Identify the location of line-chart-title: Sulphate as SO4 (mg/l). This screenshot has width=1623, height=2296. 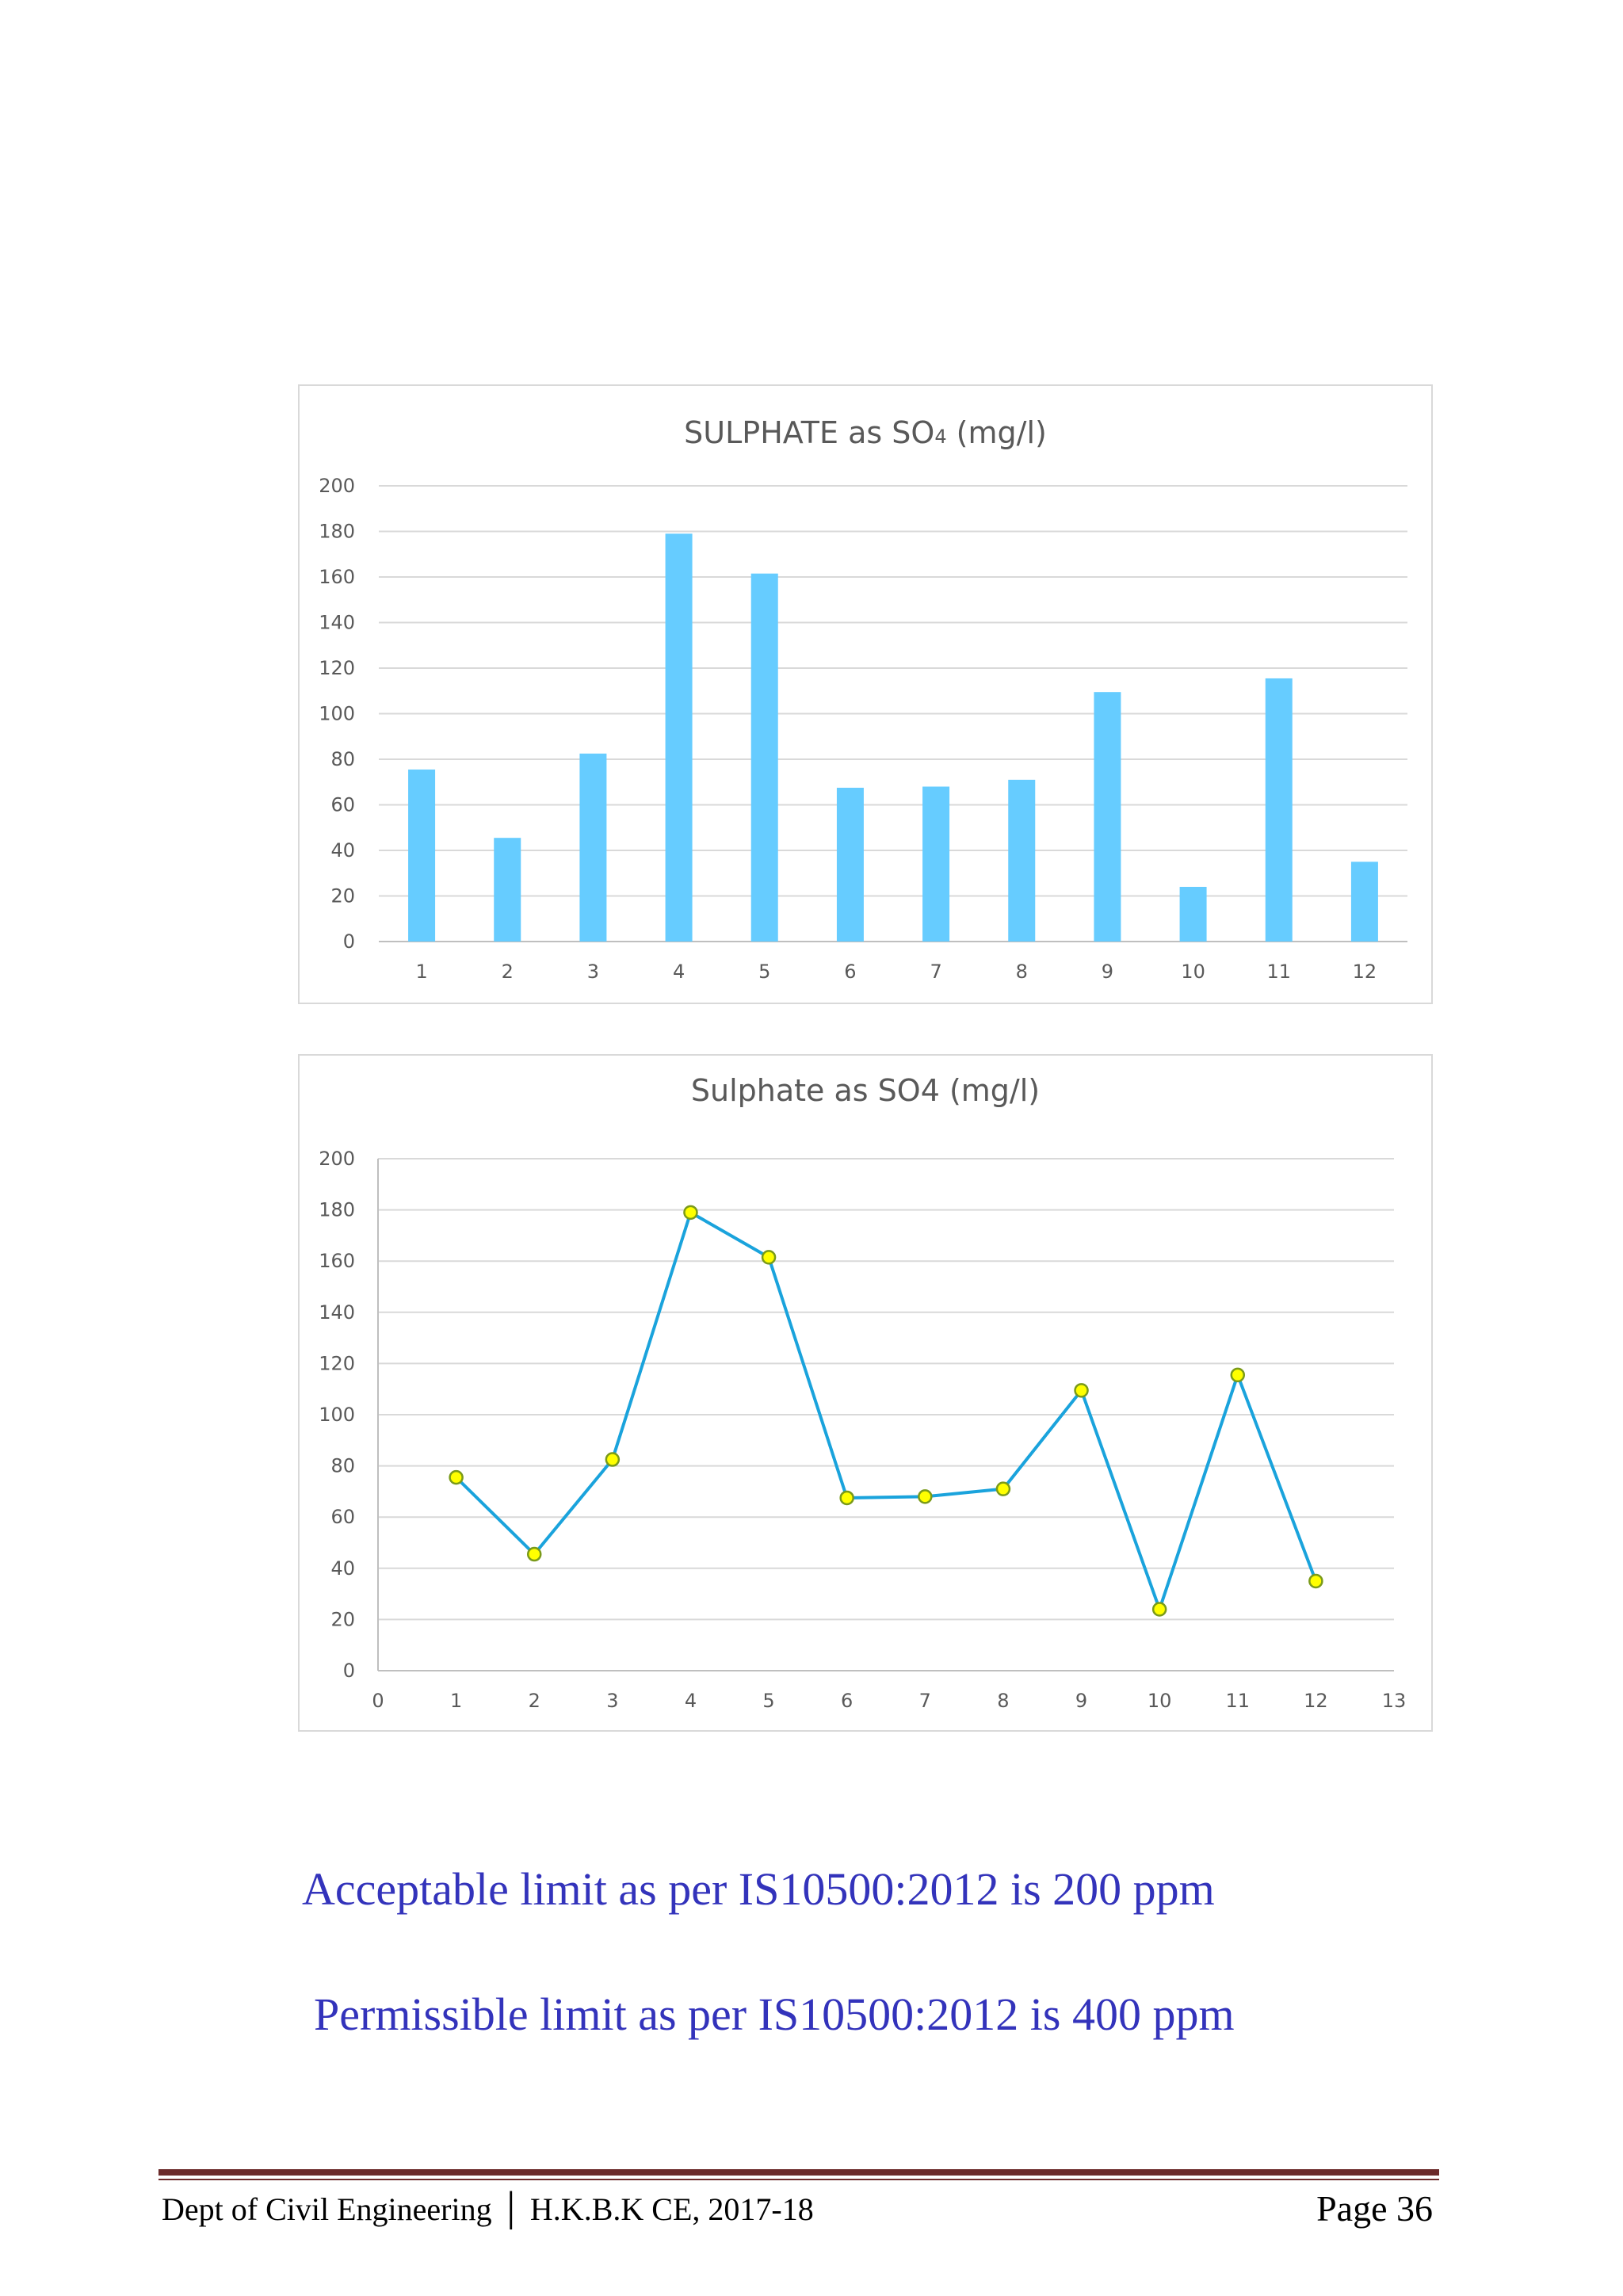
(865, 1090).